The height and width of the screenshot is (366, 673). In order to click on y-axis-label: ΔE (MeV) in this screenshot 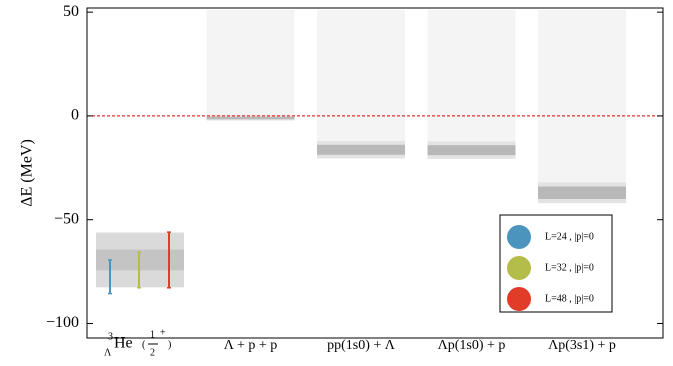, I will do `click(27, 173)`.